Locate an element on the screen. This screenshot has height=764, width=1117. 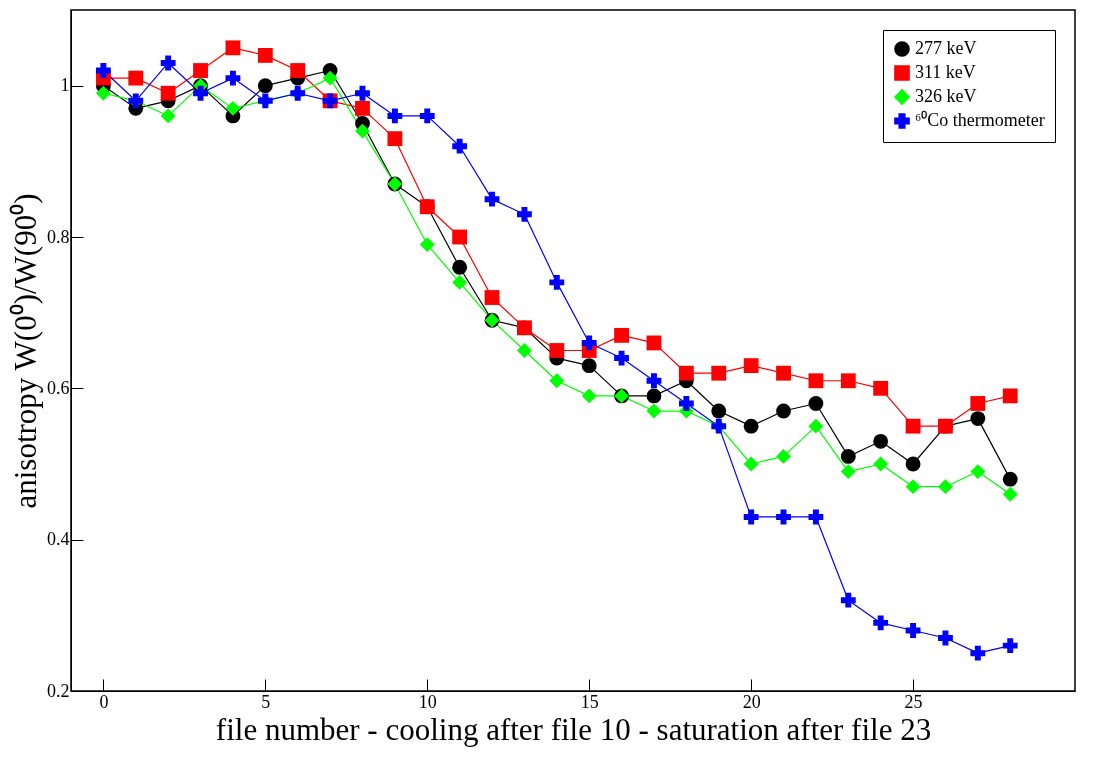
y-tick-label: 1 is located at coordinates (65, 85).